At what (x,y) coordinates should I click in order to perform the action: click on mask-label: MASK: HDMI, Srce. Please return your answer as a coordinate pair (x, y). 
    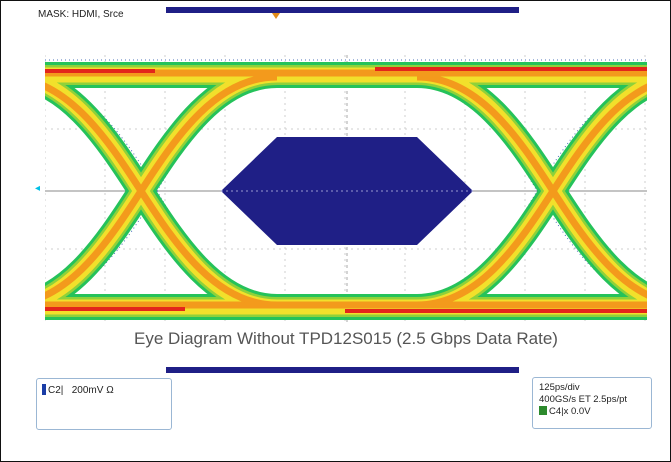
    Looking at the image, I should click on (81, 14).